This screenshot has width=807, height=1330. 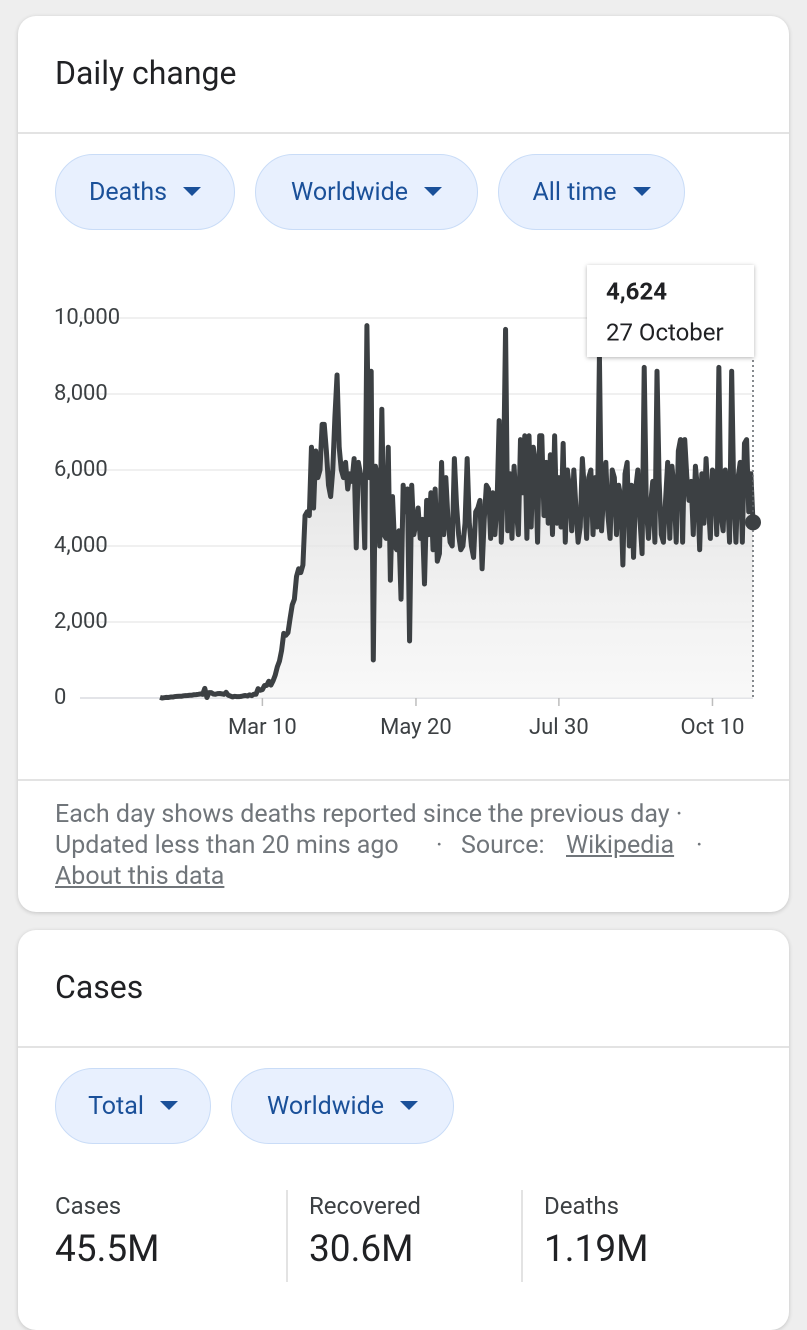 I want to click on filter-chip: Deaths, so click(x=145, y=192).